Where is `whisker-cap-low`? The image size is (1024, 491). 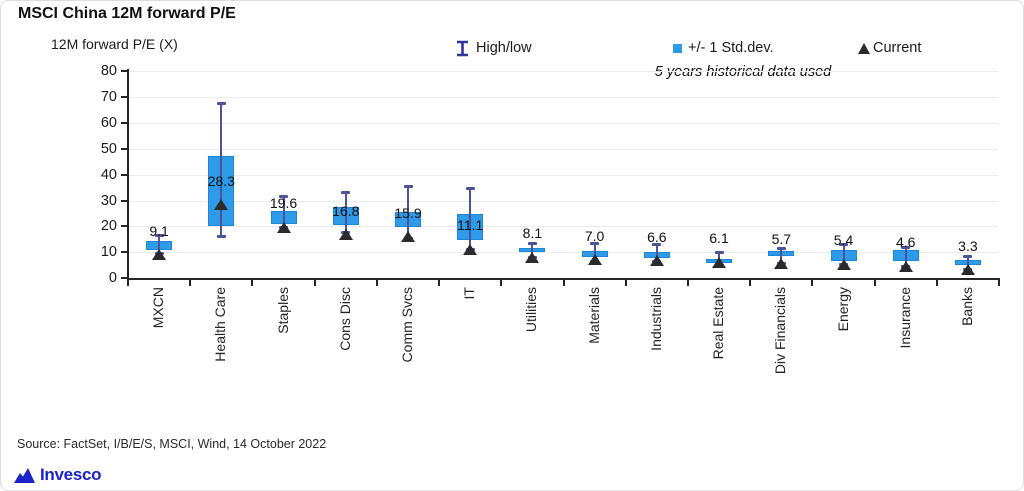 whisker-cap-low is located at coordinates (221, 237).